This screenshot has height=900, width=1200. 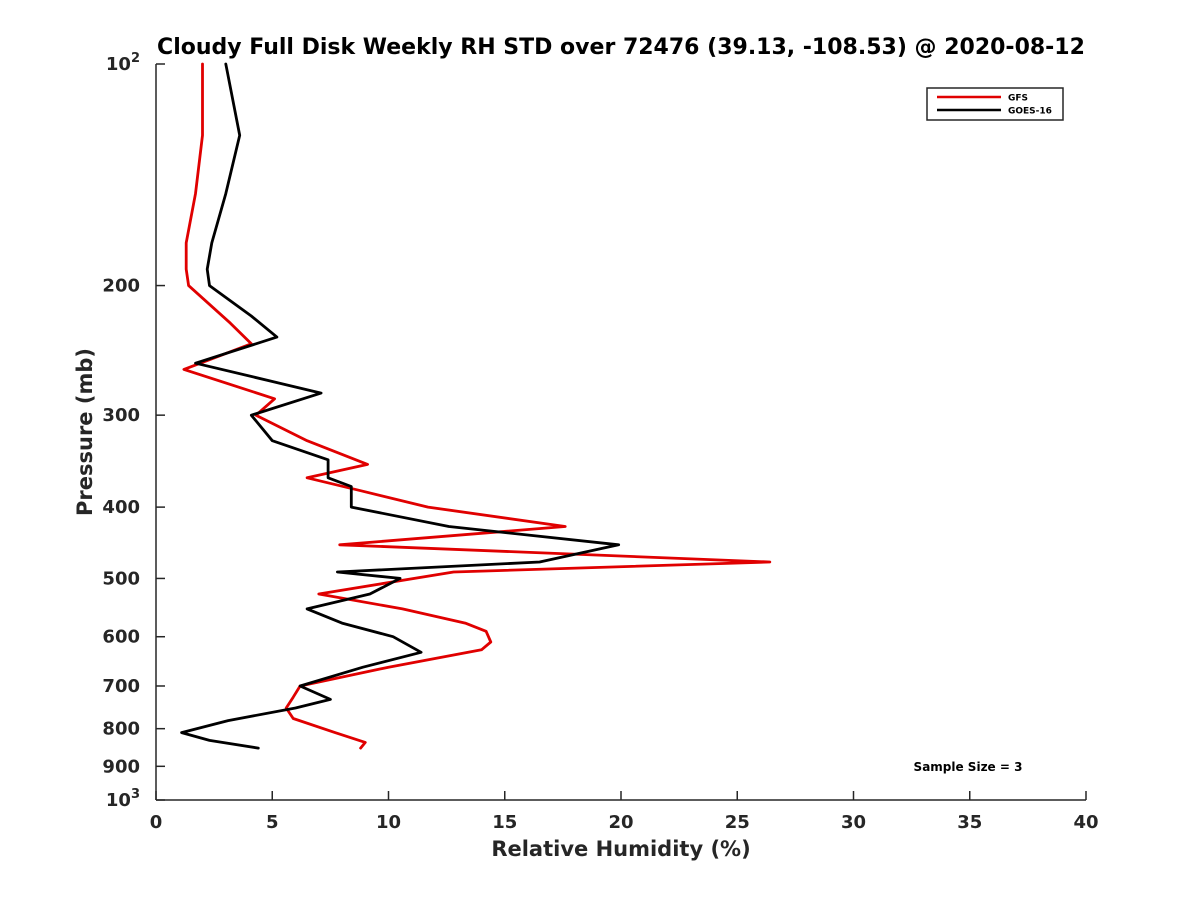 What do you see at coordinates (737, 822) in the screenshot?
I see `x-tick-label: 25` at bounding box center [737, 822].